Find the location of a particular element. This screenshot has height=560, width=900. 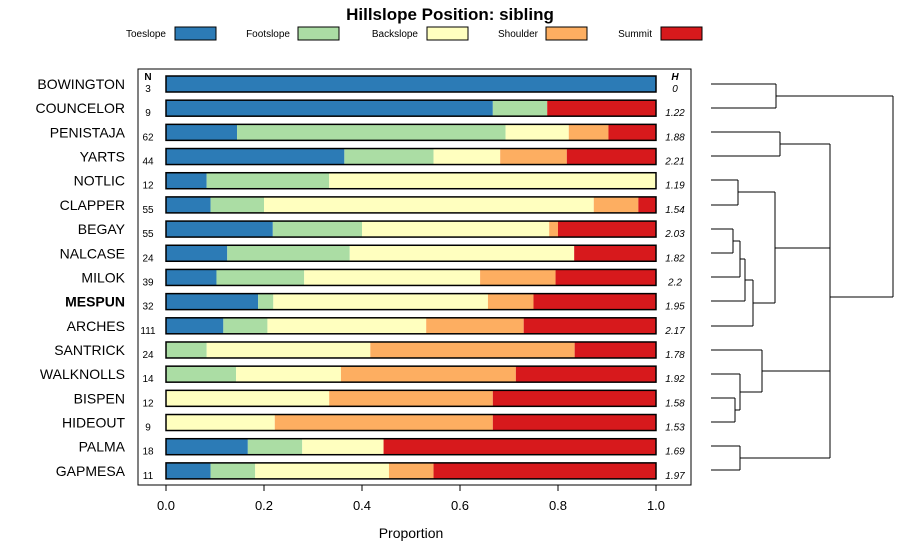

row-label: PENISTAJA is located at coordinates (88, 132).